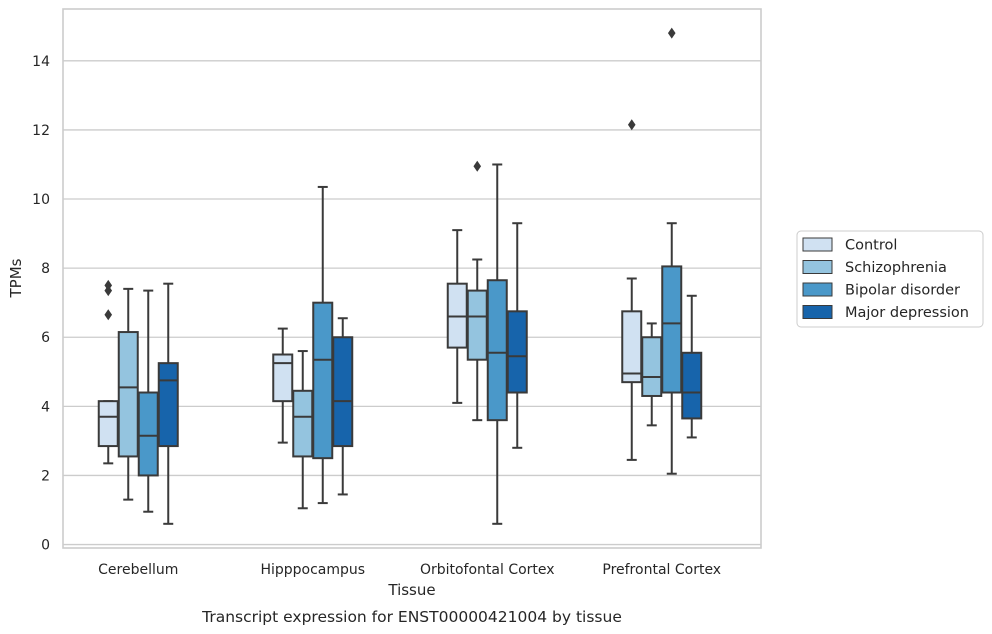  I want to click on y-tick-label: 12, so click(41, 131).